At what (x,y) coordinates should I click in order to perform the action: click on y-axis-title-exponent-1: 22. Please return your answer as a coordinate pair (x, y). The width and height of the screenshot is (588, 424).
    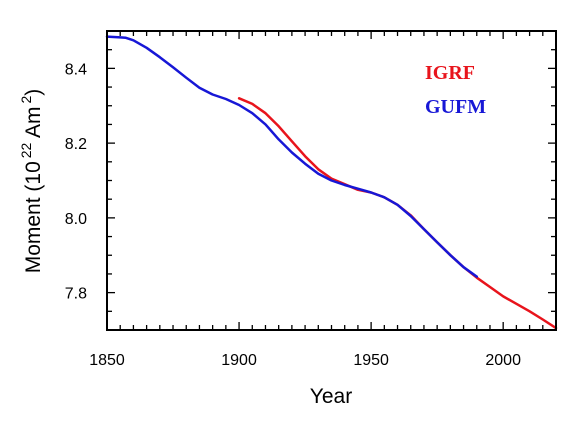
    Looking at the image, I should click on (26, 150).